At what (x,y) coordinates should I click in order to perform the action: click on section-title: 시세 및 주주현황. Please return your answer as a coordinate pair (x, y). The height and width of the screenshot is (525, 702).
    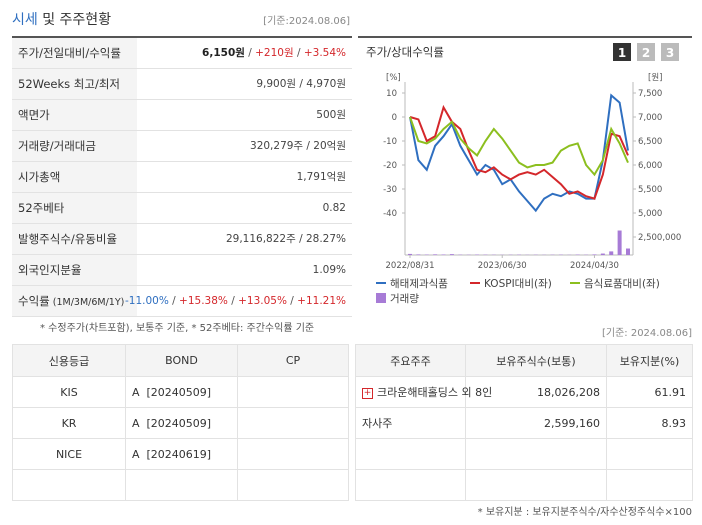
    Looking at the image, I should click on (61, 19).